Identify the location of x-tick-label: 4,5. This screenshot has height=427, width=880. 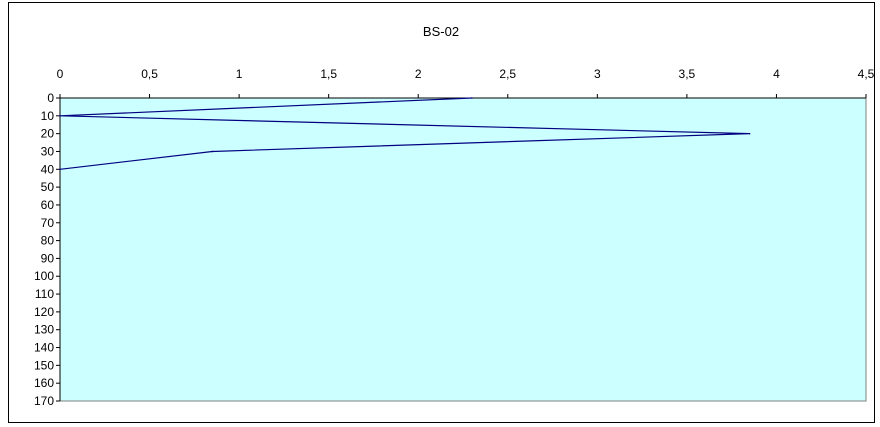
(866, 74).